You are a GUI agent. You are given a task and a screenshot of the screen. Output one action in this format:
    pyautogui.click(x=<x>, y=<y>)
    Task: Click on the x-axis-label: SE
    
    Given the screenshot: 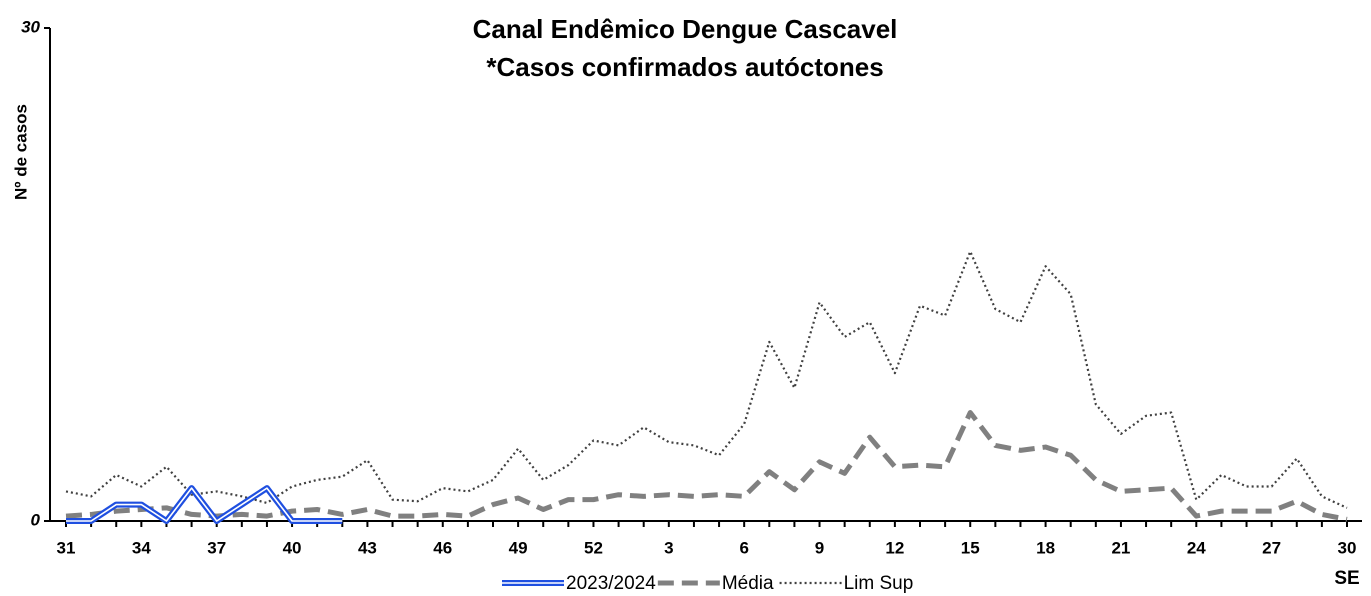 What is the action you would take?
    pyautogui.click(x=1346, y=578)
    